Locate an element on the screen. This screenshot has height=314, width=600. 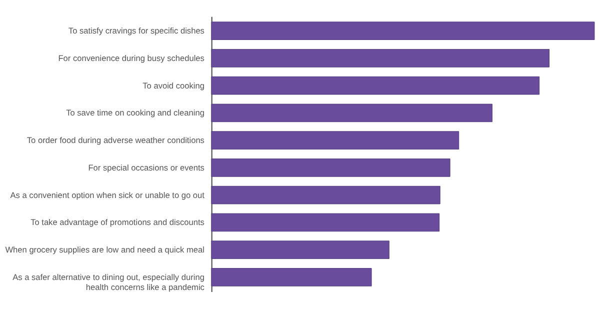
y-tick-label: To avoid cooking is located at coordinates (173, 85).